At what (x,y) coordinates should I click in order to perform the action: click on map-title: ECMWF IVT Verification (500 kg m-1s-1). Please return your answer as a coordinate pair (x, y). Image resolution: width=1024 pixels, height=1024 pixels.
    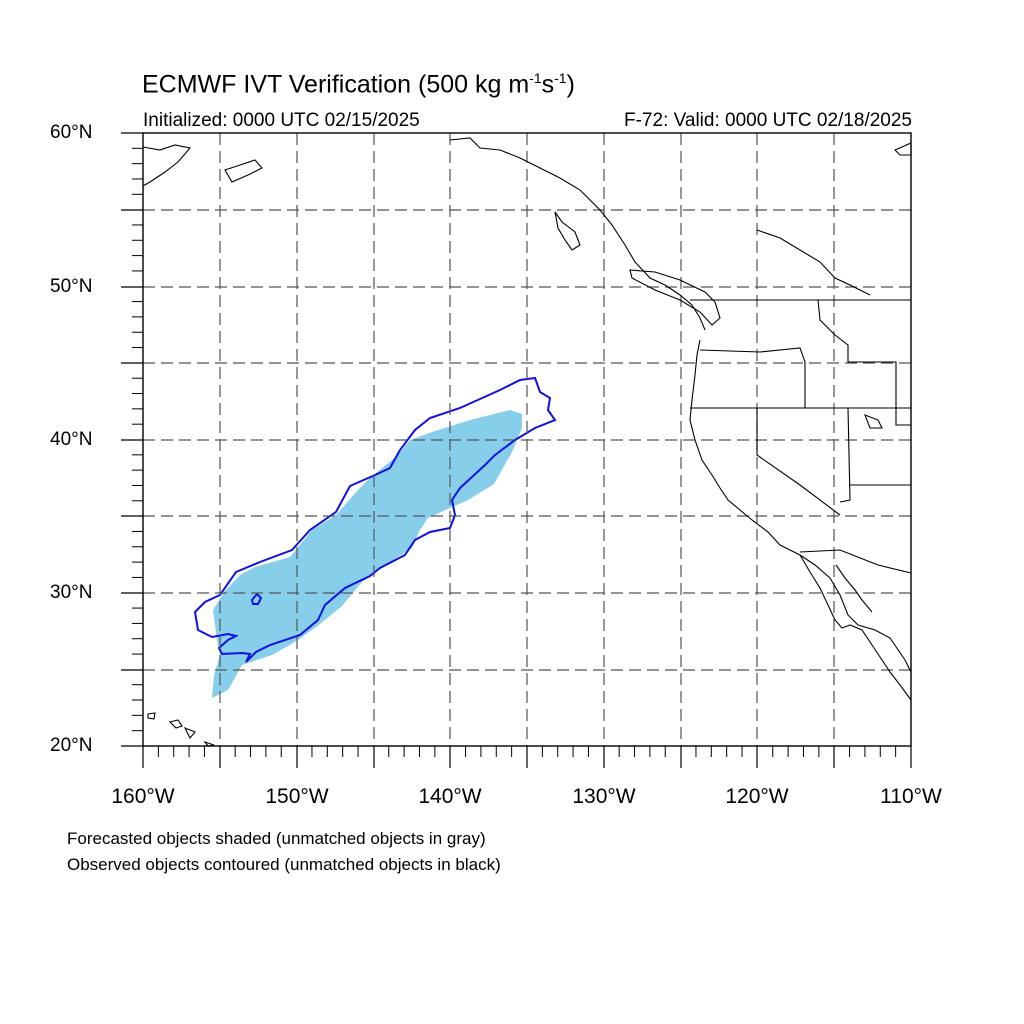
    Looking at the image, I should click on (358, 84).